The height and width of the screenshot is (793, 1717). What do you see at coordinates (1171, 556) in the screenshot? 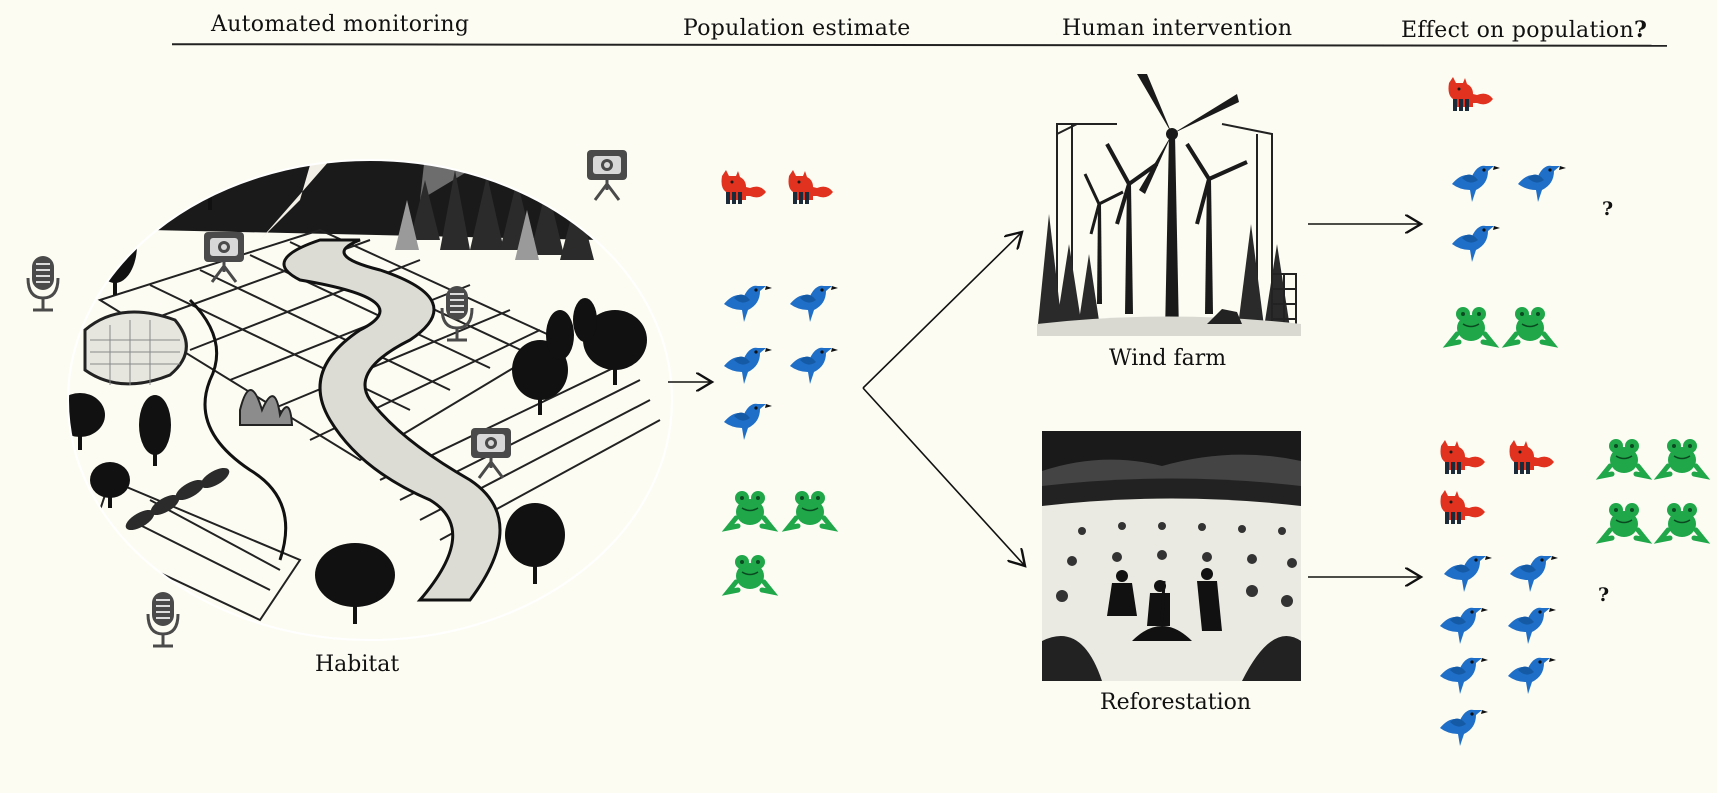
I see `reforestation-illustration` at bounding box center [1171, 556].